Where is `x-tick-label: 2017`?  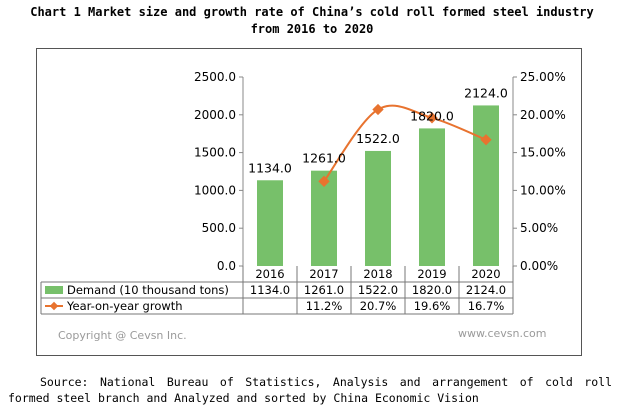
x-tick-label: 2017 is located at coordinates (323, 274).